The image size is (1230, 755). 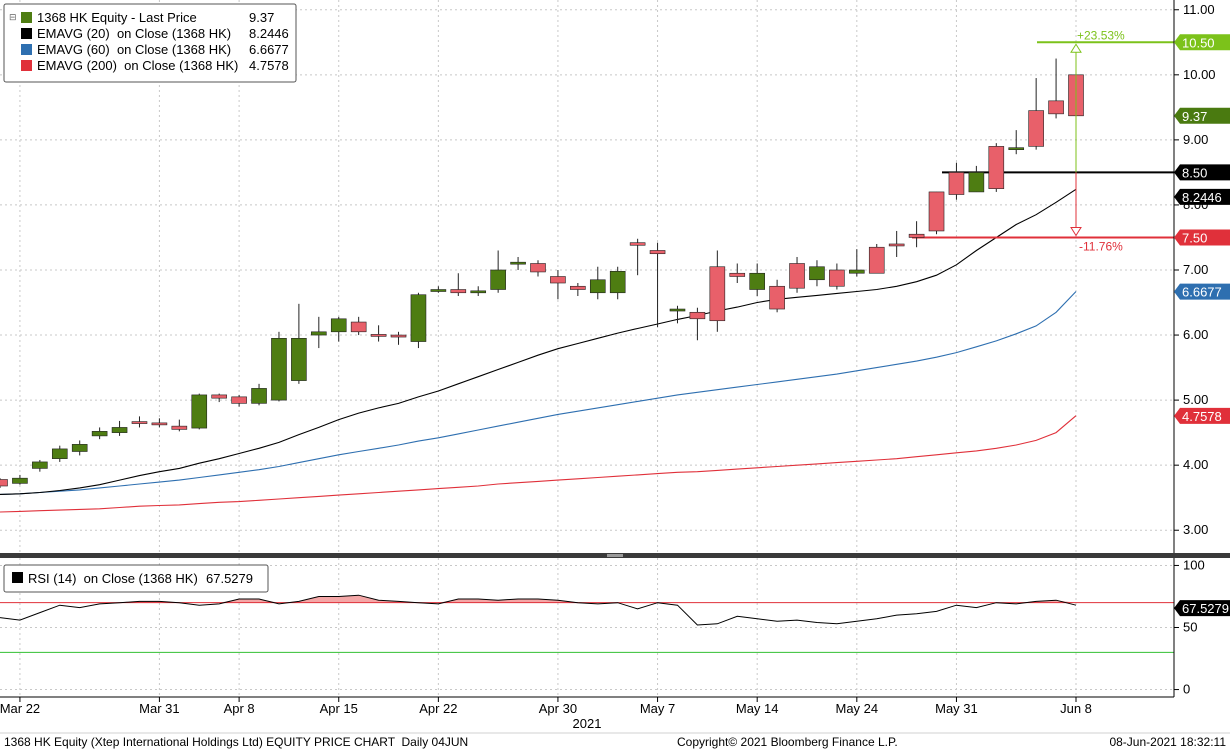 What do you see at coordinates (1194, 116) in the screenshot?
I see `last-price-tag-label: 9.37` at bounding box center [1194, 116].